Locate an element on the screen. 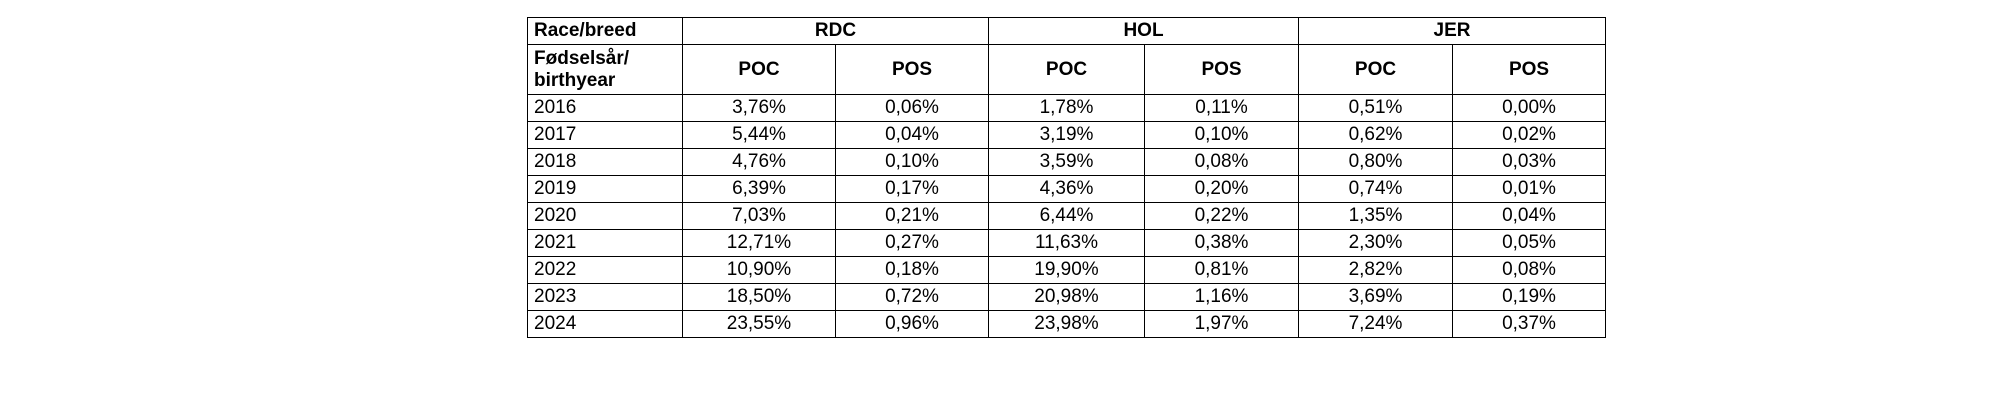 The width and height of the screenshot is (2000, 404). table-row: 2016 3,76% 0,06% 1,78% 0,11% 0,51% 0,00% is located at coordinates (1066, 108).